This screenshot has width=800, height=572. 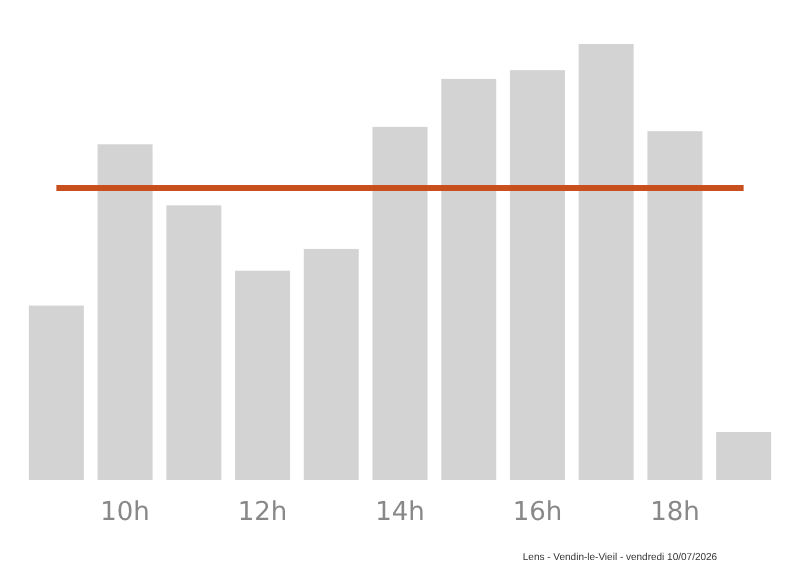 I want to click on x-tick-label: 12h, so click(x=262, y=513).